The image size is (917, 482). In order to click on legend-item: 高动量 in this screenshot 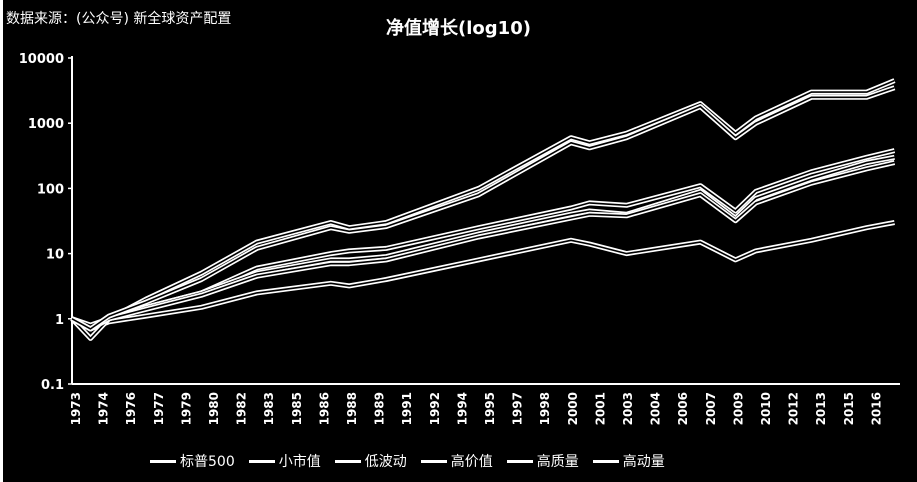, I will do `click(628, 461)`.